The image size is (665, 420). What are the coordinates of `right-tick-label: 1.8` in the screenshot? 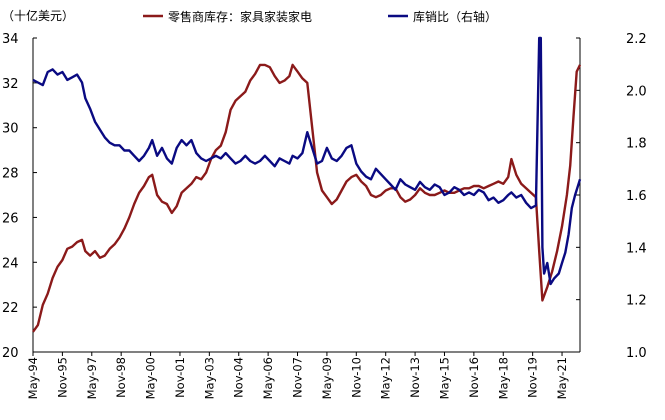 It's located at (636, 144).